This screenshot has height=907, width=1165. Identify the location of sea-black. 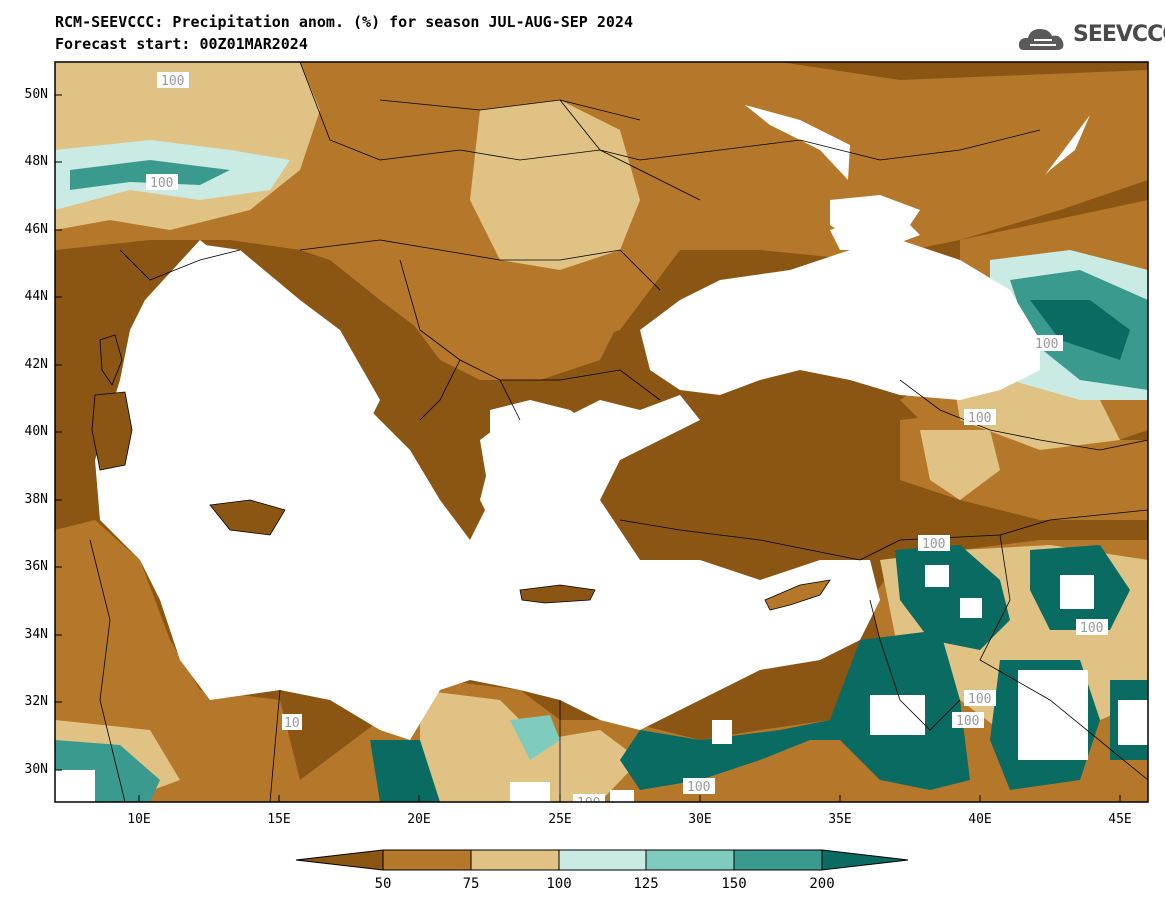
(840, 320).